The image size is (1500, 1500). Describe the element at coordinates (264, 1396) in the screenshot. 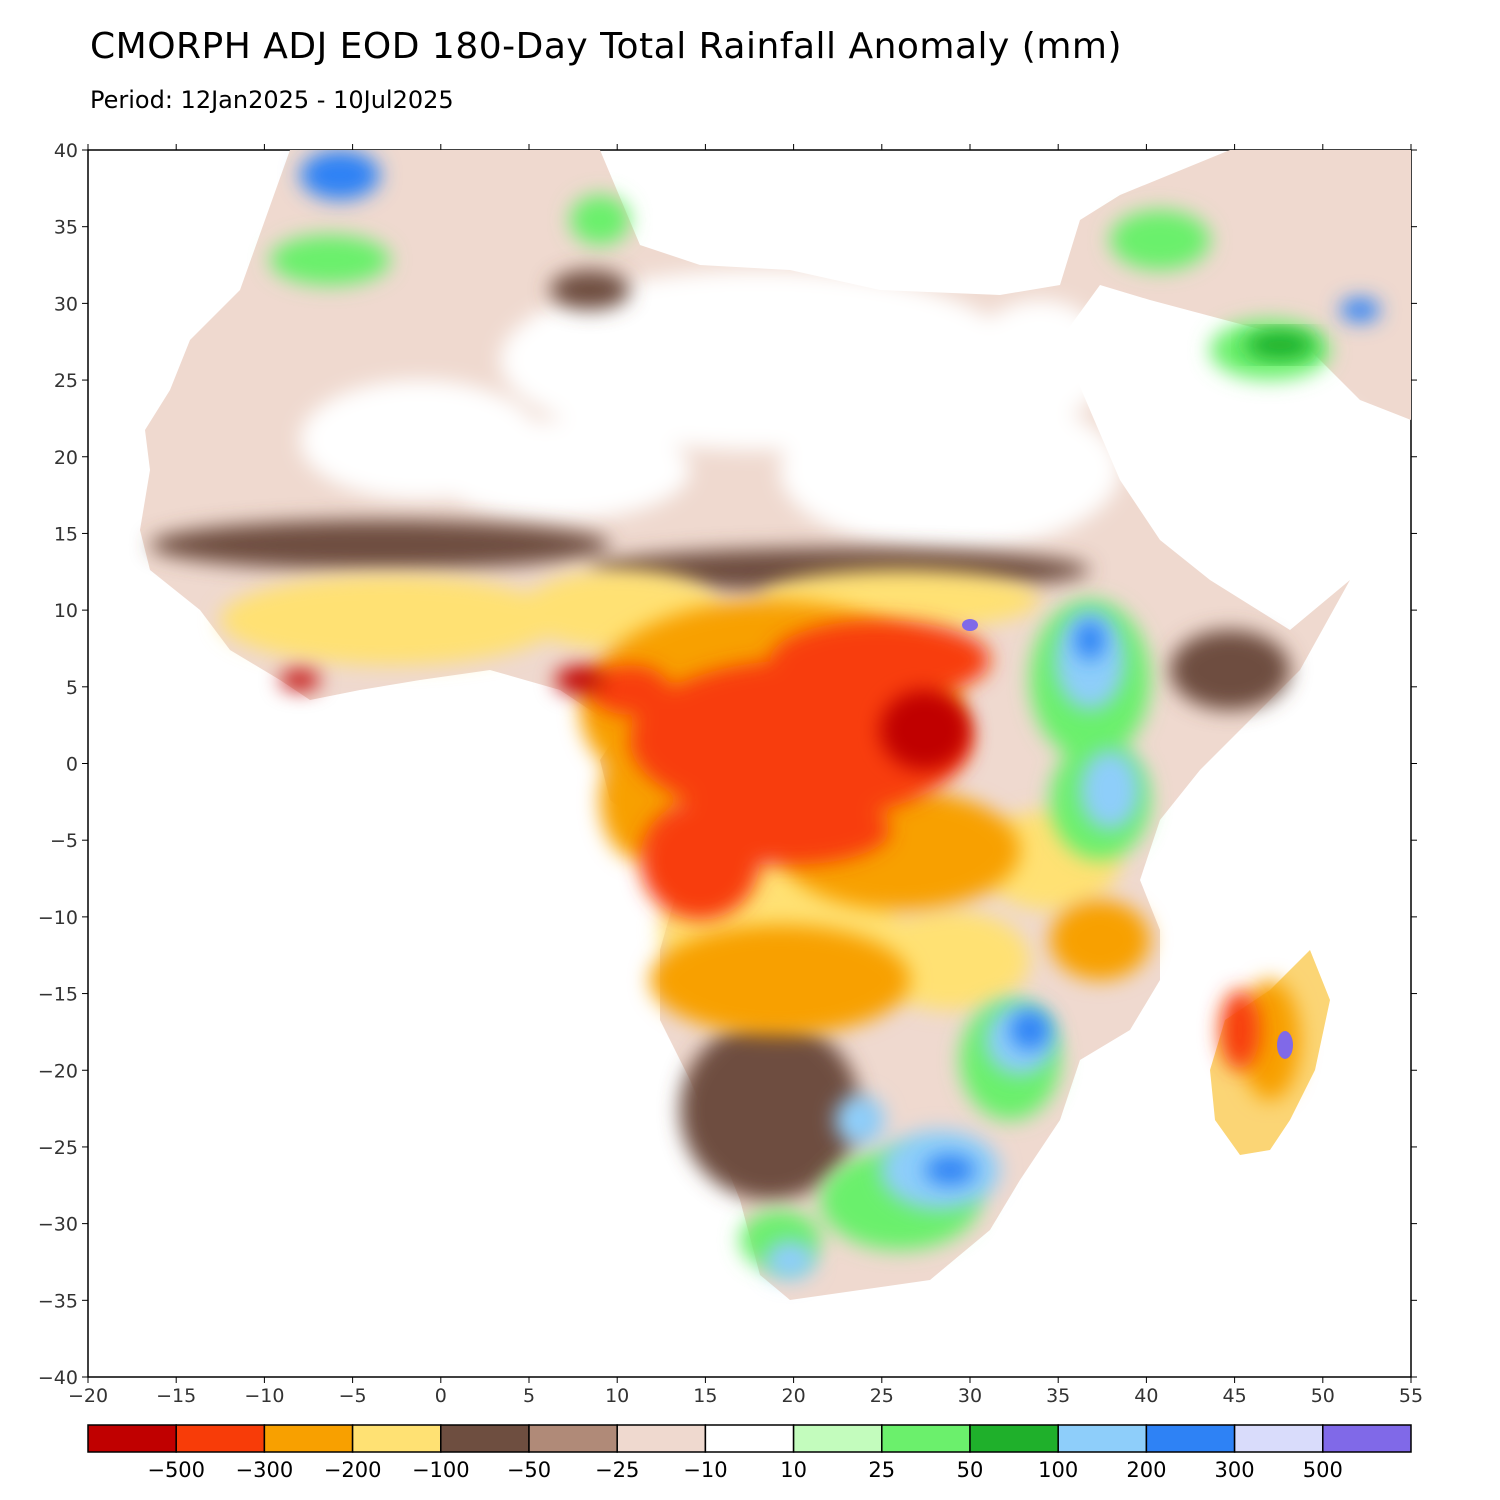

I see `x-tick-label: −10` at that location.